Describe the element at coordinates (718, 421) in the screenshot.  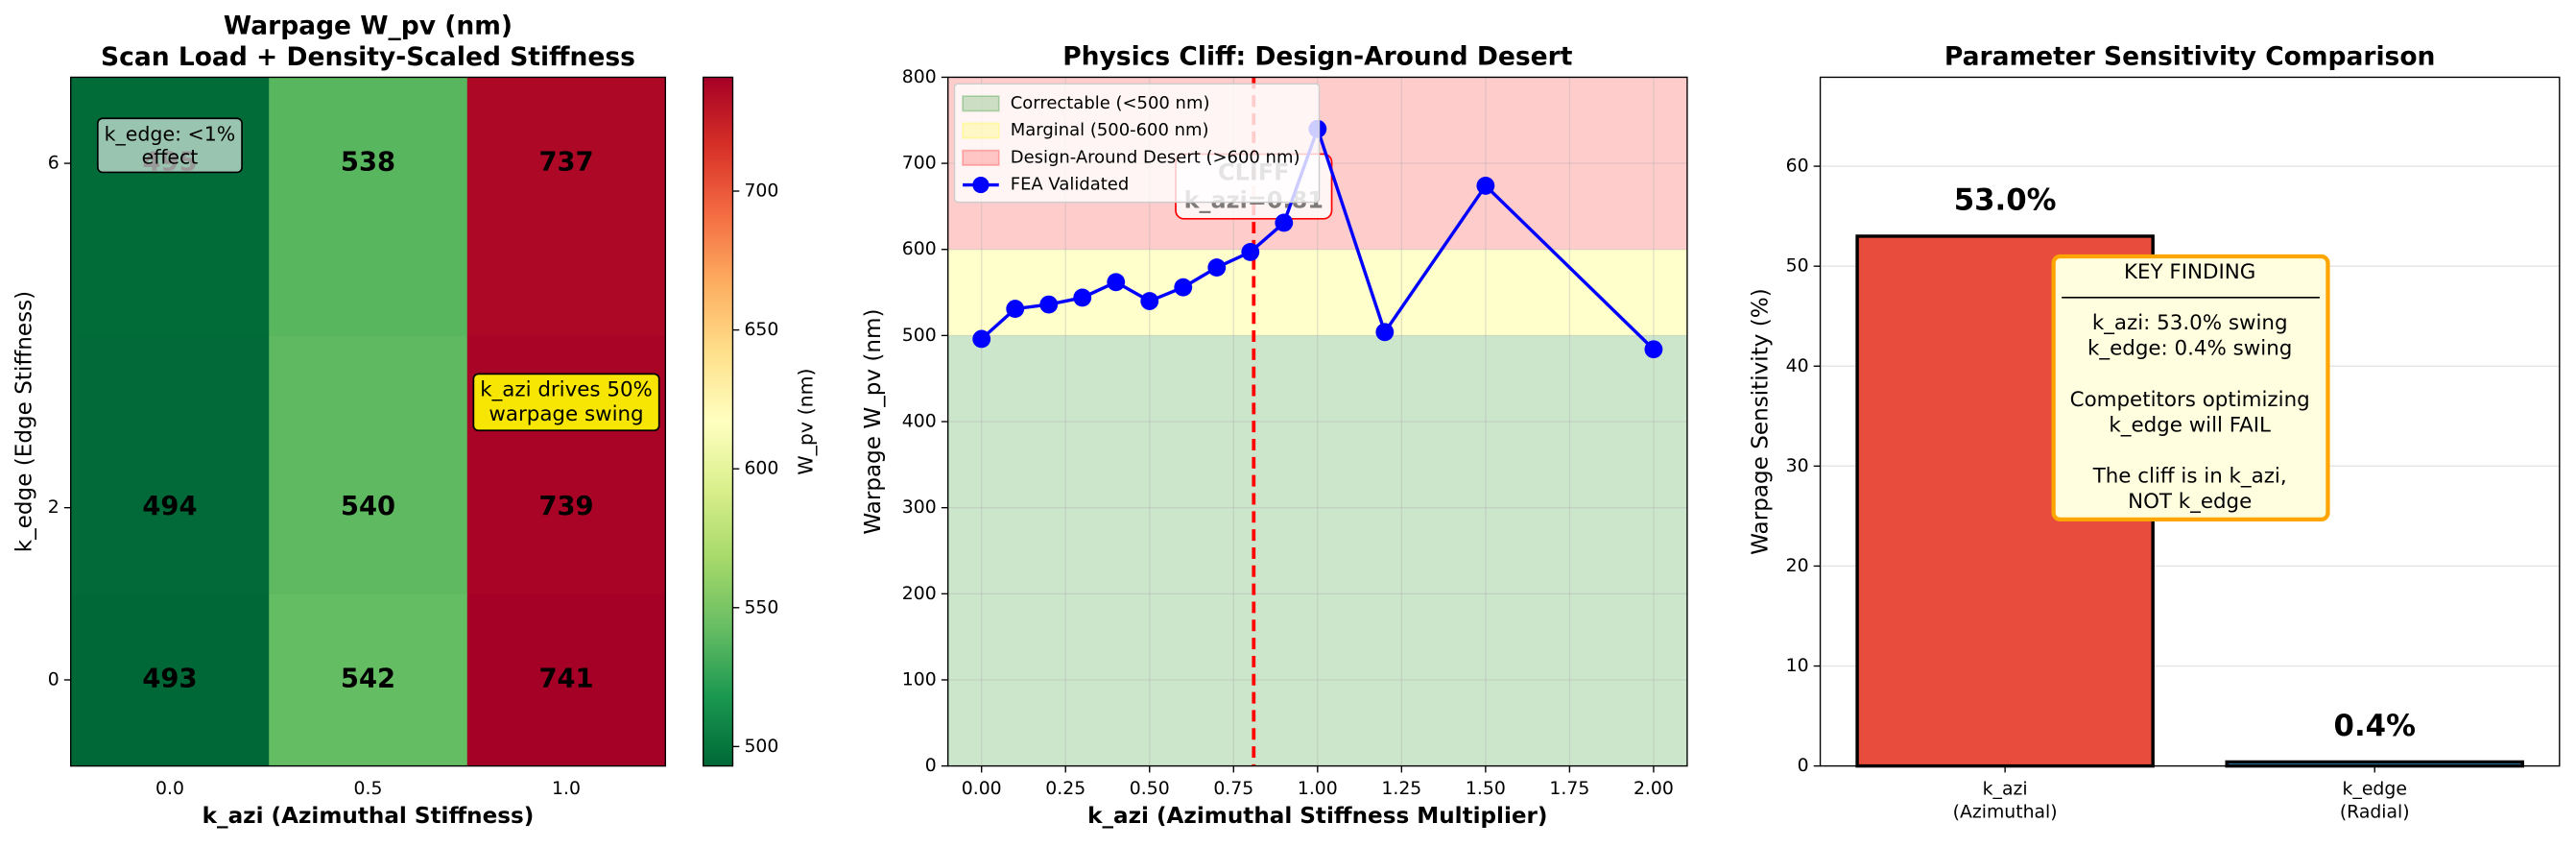
I see `colorbar` at that location.